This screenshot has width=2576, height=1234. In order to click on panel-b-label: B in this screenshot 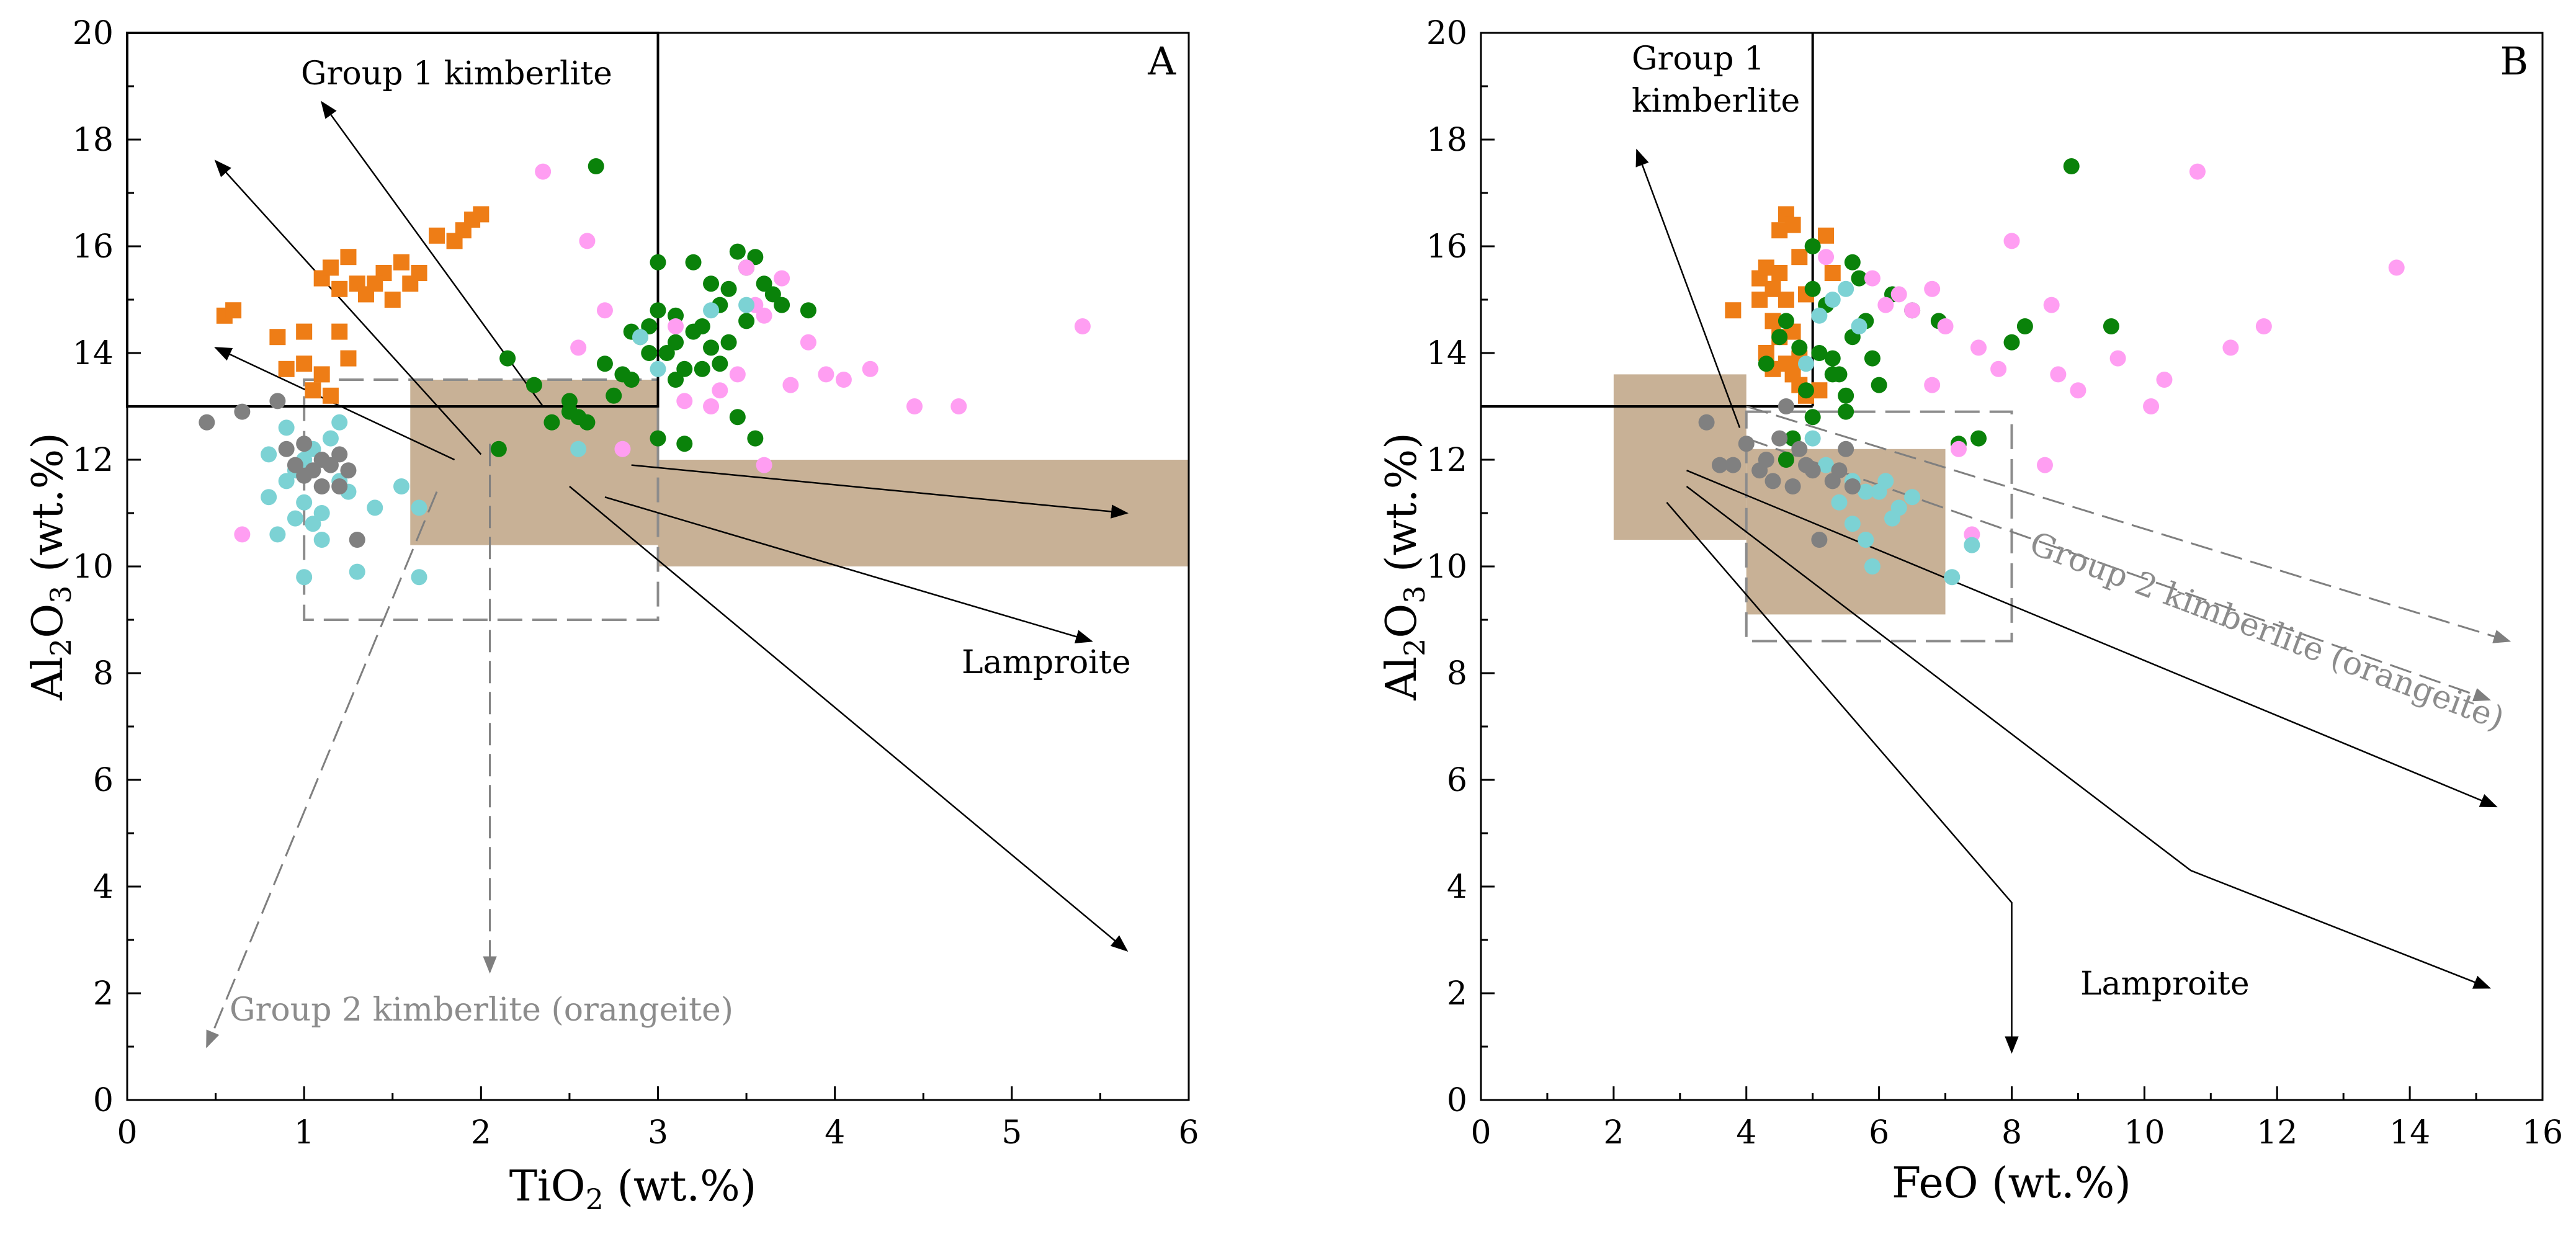, I will do `click(2514, 61)`.